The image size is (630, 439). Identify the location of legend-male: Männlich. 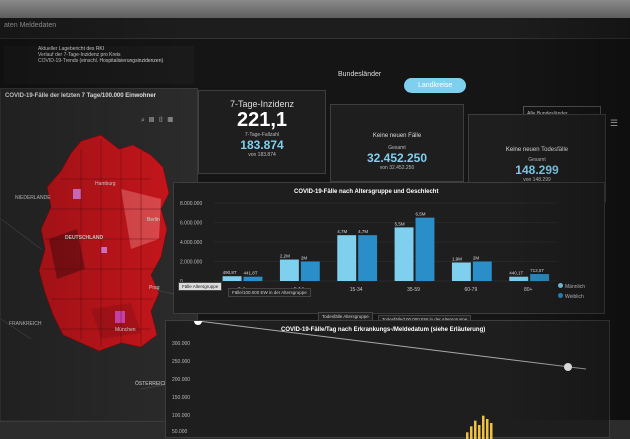
(571, 286).